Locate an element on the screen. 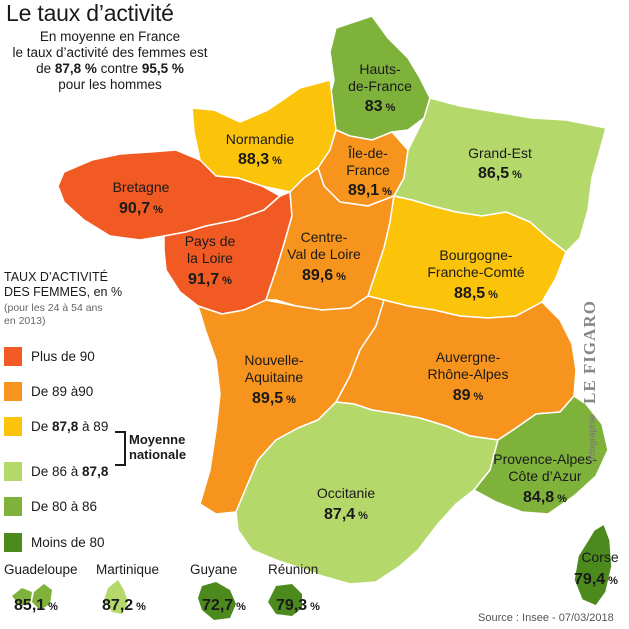  label-guadeloupe-value: 85,1% is located at coordinates (36, 605).